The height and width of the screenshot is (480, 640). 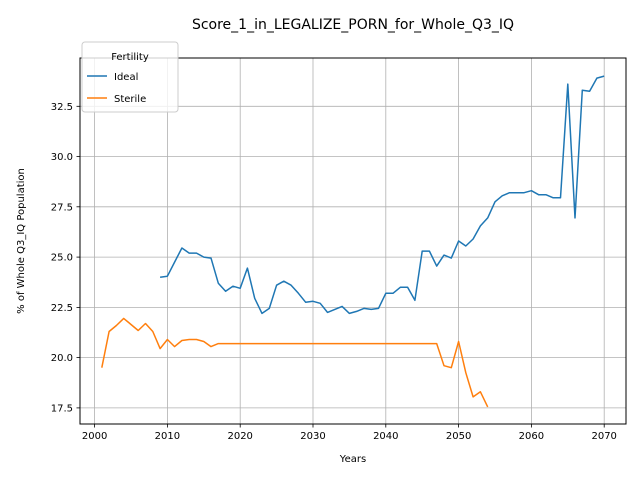 I want to click on y-tick-label: 17.5, so click(x=62, y=408).